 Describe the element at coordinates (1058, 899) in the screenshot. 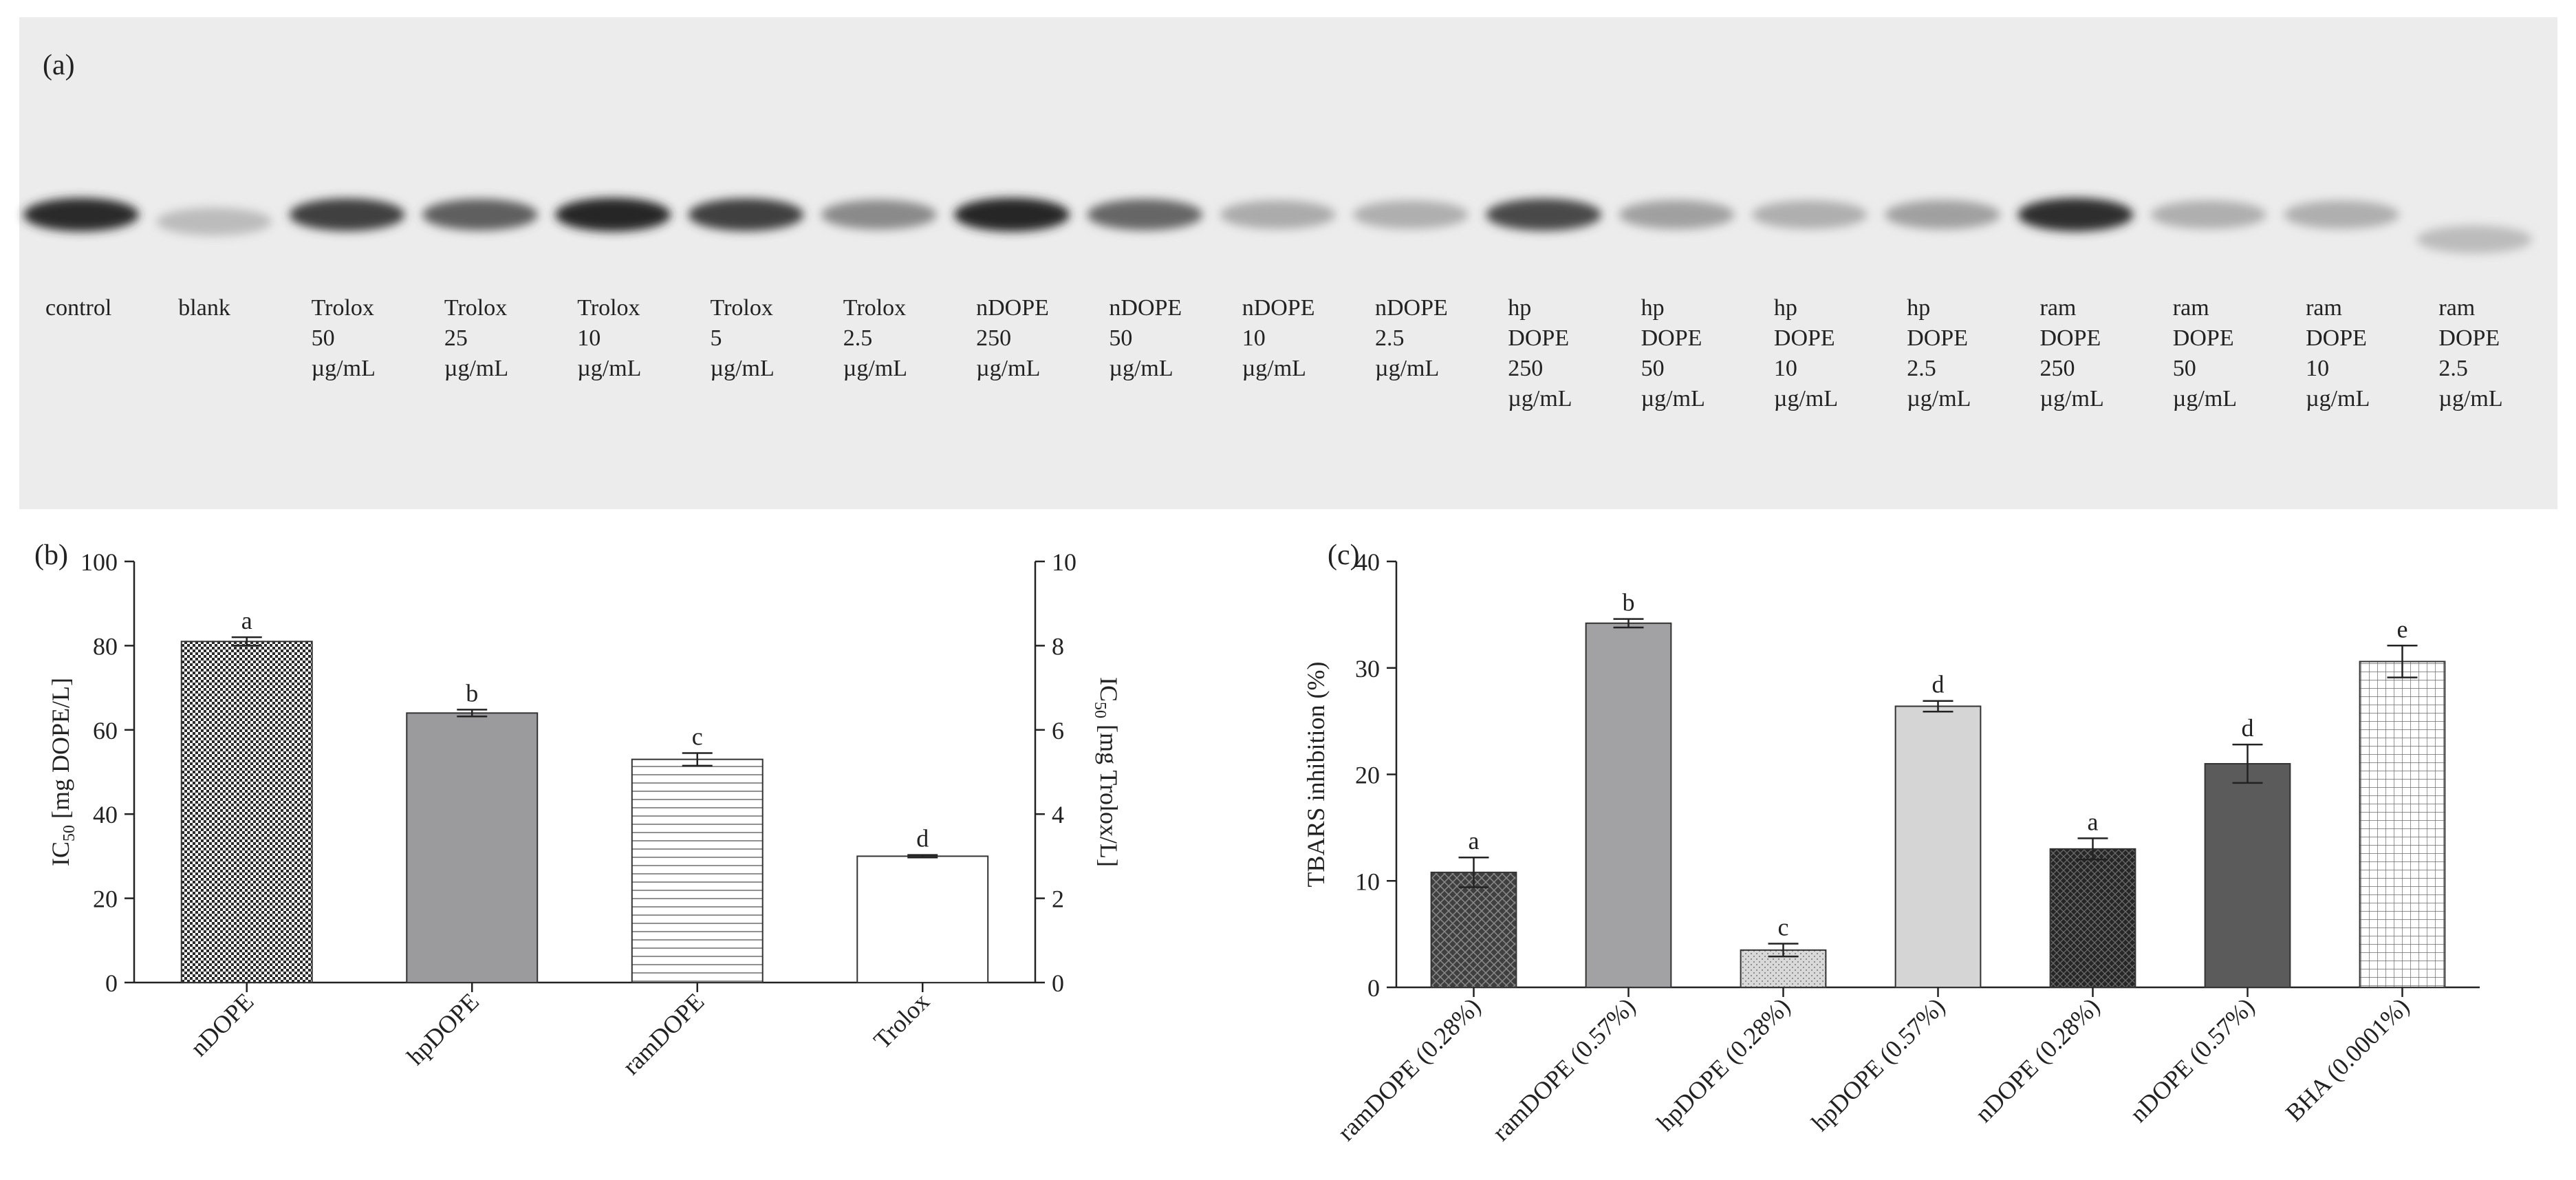

I see `y2-tick-label: 2` at that location.